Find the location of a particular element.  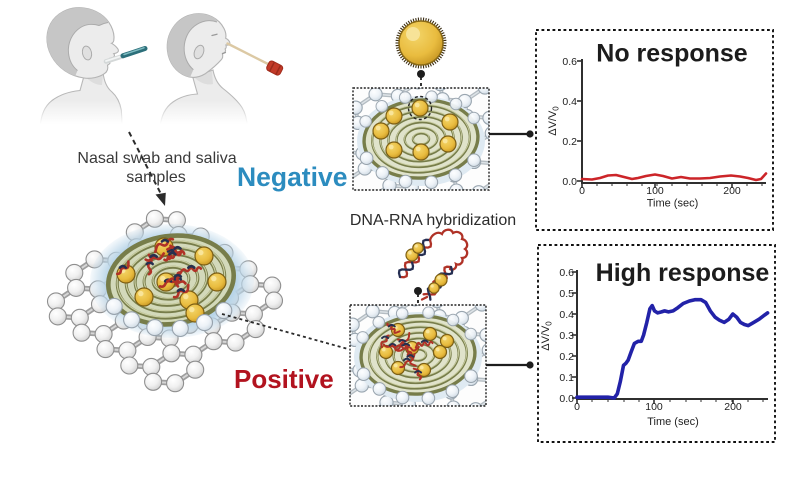

svg-text: Nasal swab and saliva is located at coordinates (156, 158).